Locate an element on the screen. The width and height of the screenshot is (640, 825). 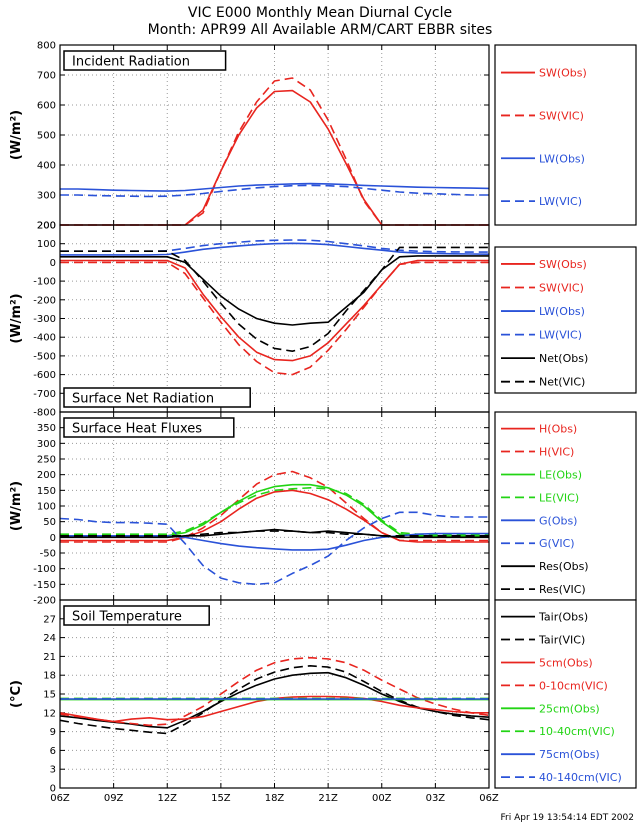
y-tick-label: 12 is located at coordinates (49, 713).